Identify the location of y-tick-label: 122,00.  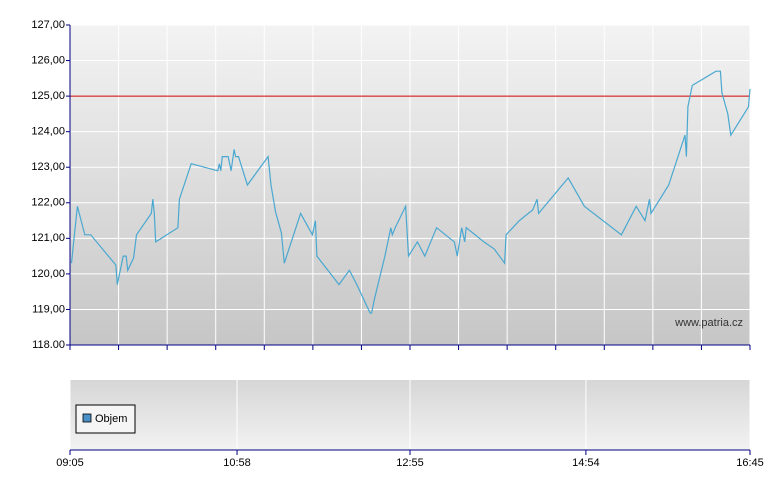
(48, 203).